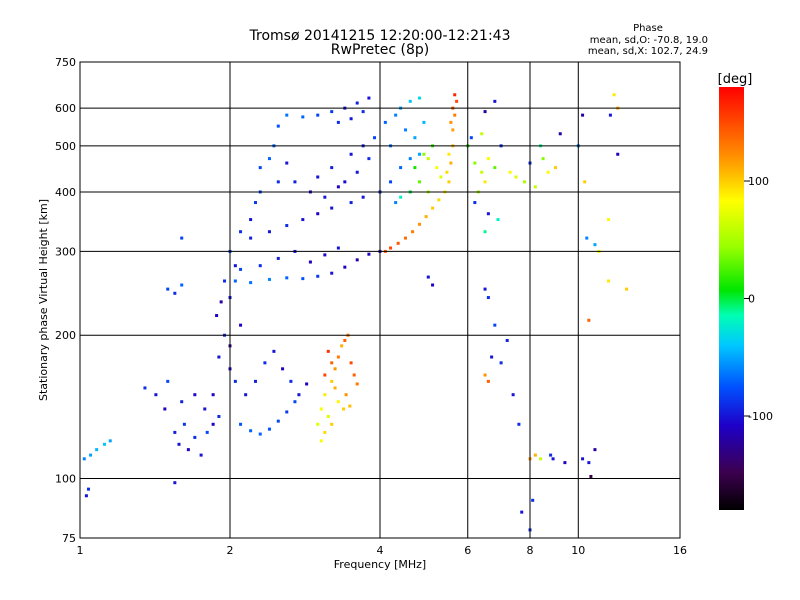 This screenshot has width=800, height=600. Describe the element at coordinates (380, 36) in the screenshot. I see `chart-title-line1: Tromsø 20141215 12:20:00-12:21:43` at that location.